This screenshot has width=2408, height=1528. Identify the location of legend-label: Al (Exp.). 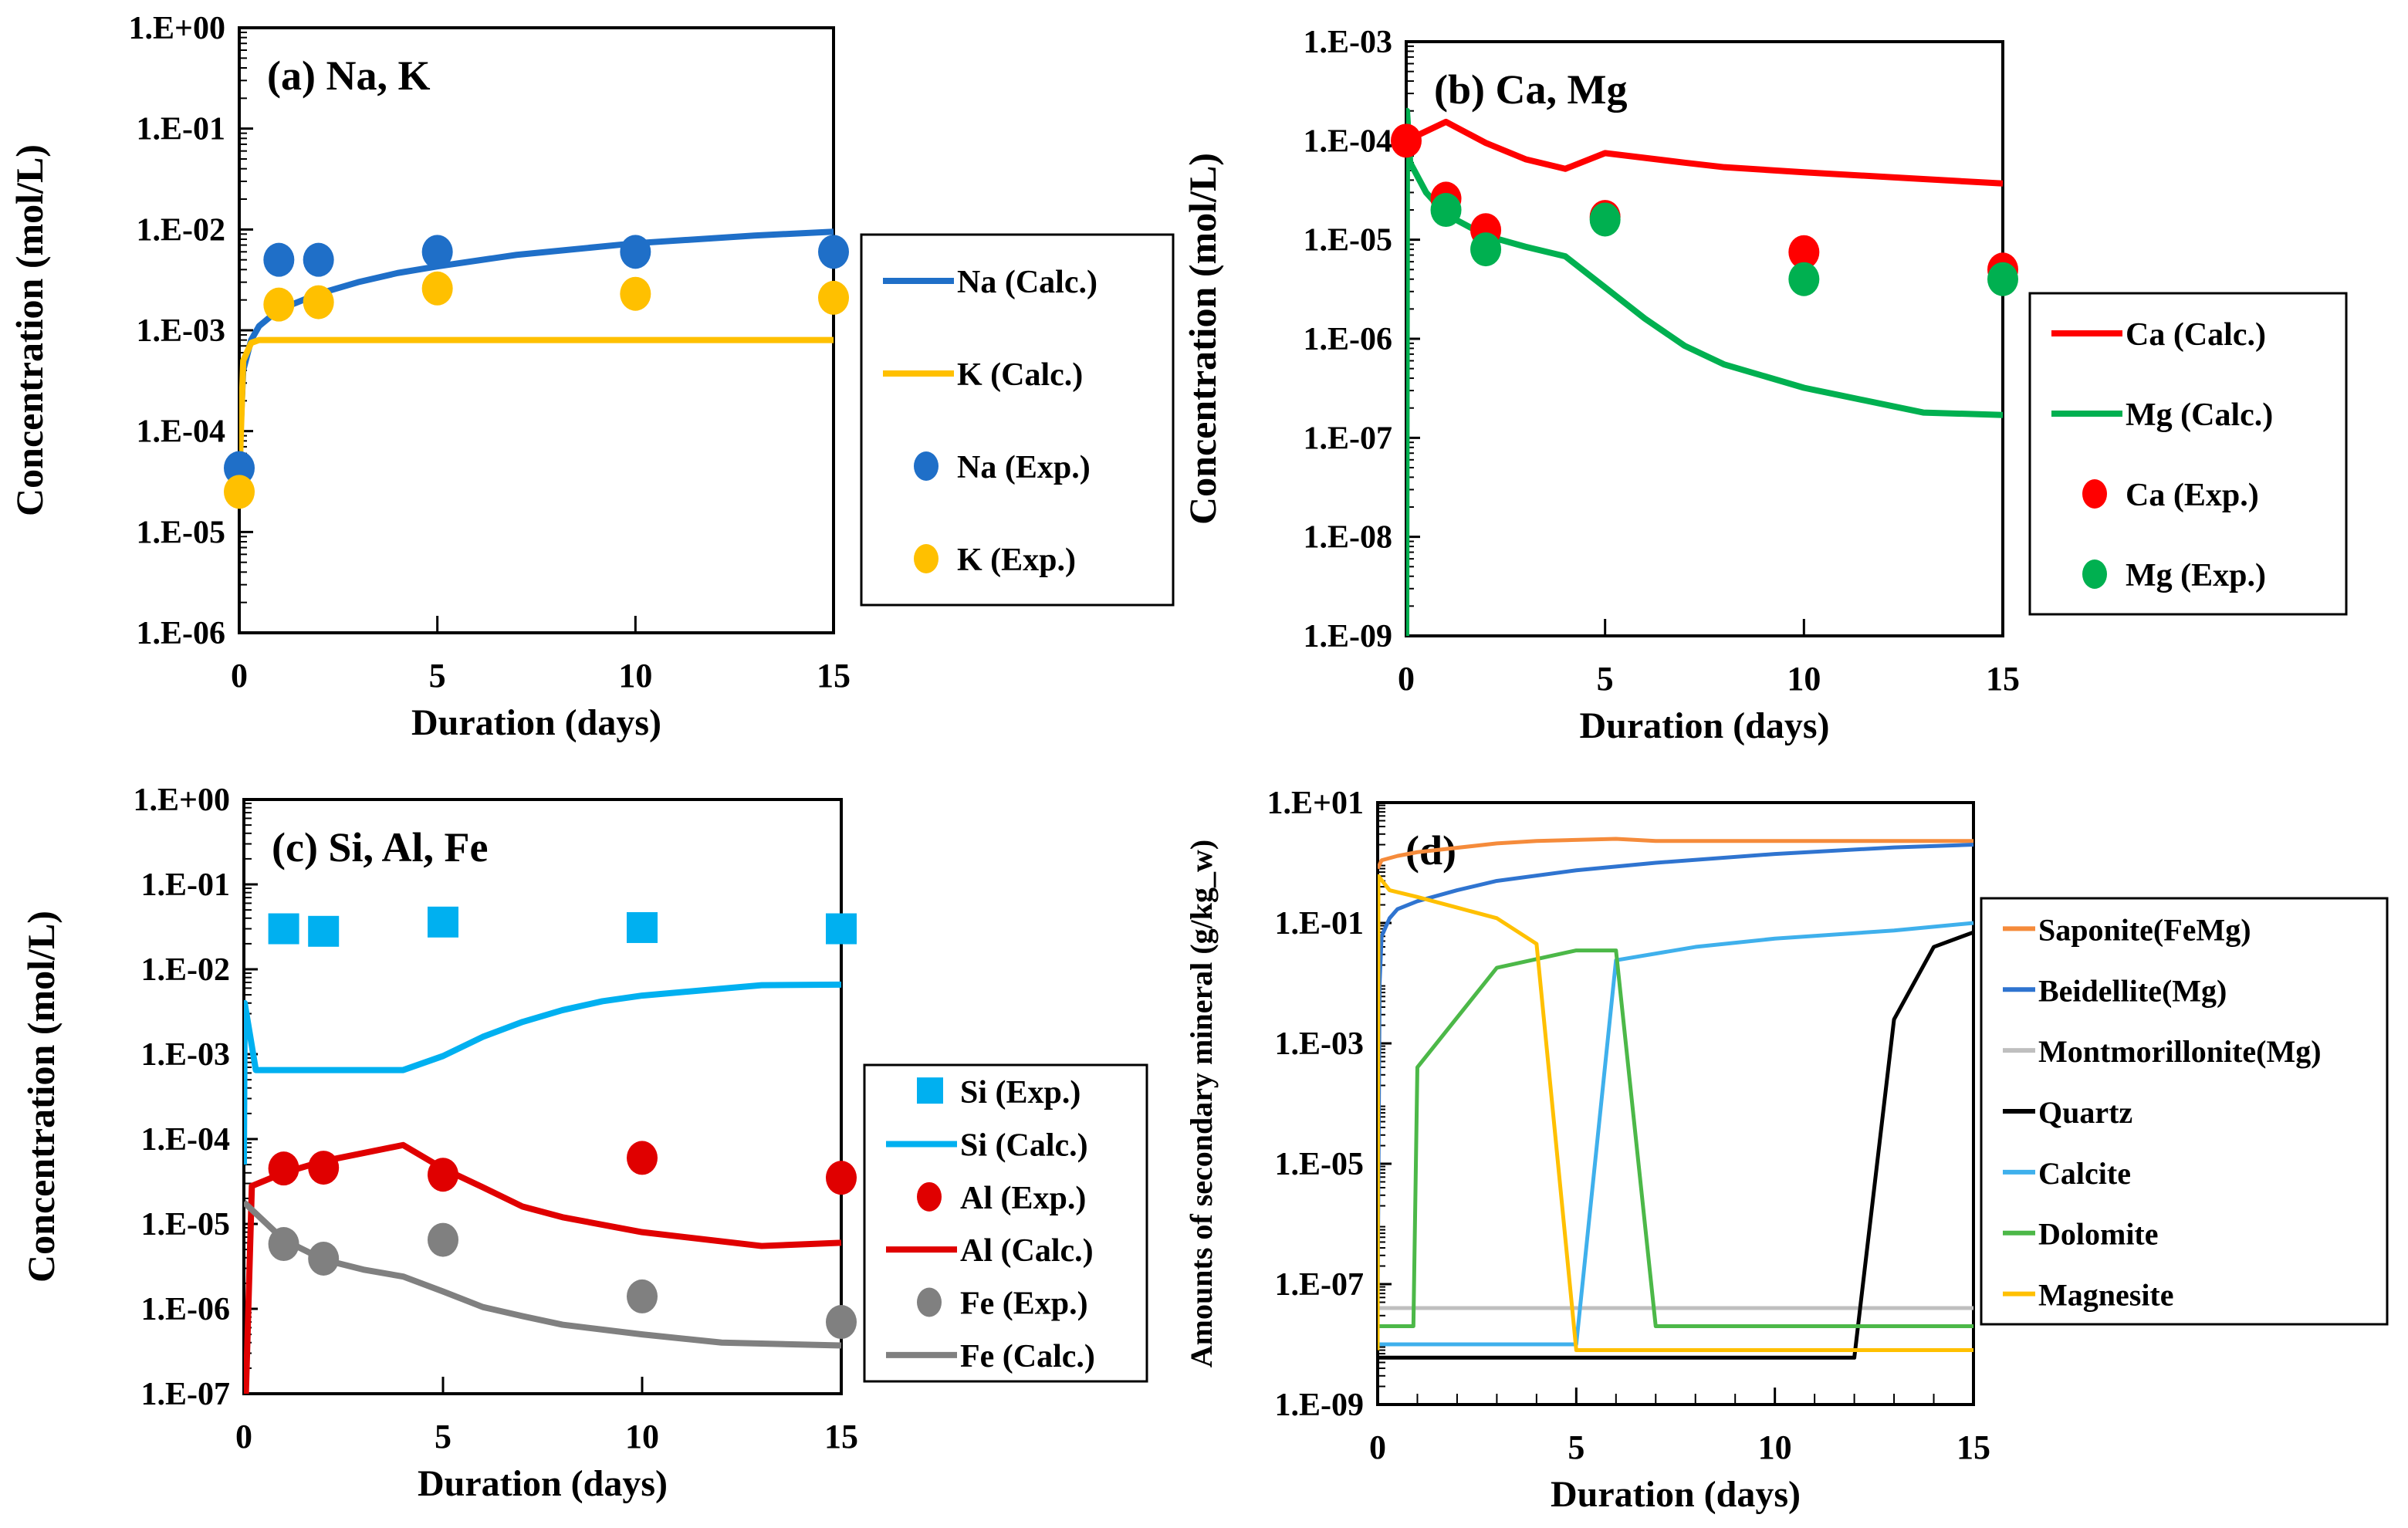
(1023, 1198).